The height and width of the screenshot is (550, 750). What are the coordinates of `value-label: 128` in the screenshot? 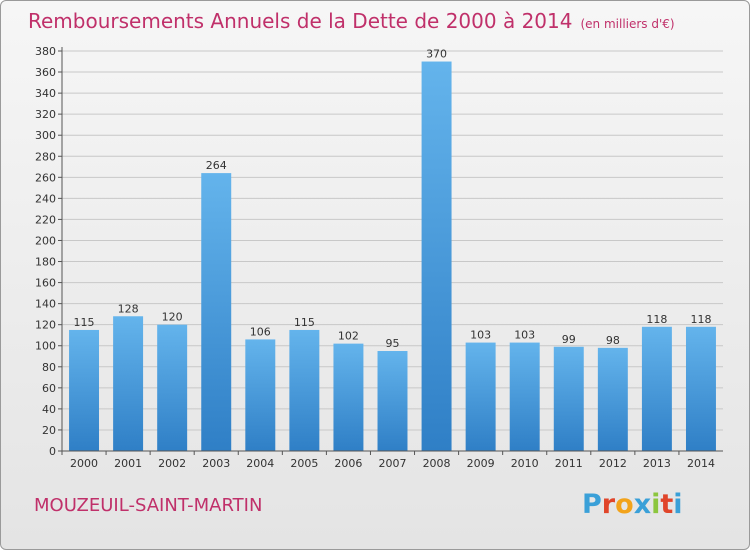 It's located at (128, 308).